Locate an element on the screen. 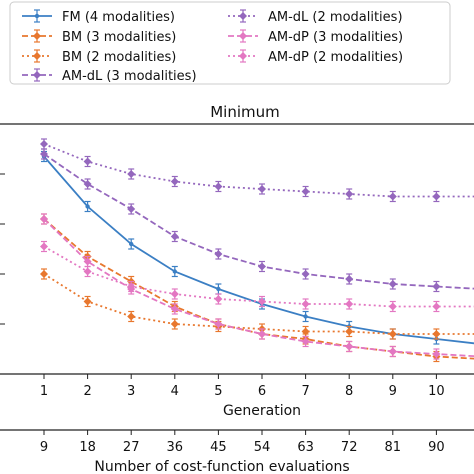 The image size is (474, 474). legend-item: AM-dP (2 modalities) is located at coordinates (315, 57).